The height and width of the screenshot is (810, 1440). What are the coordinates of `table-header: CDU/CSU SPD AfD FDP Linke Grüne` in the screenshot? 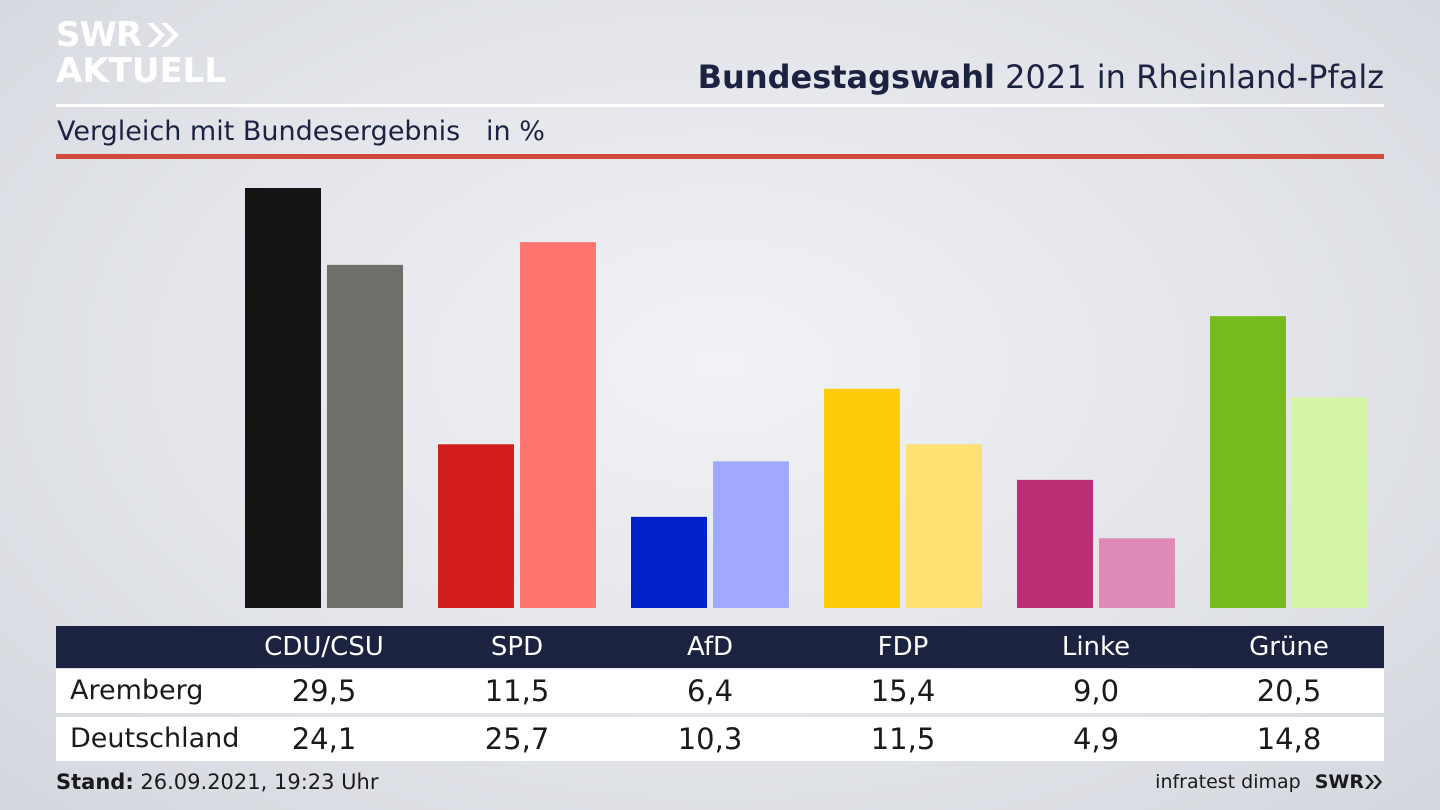 It's located at (720, 647).